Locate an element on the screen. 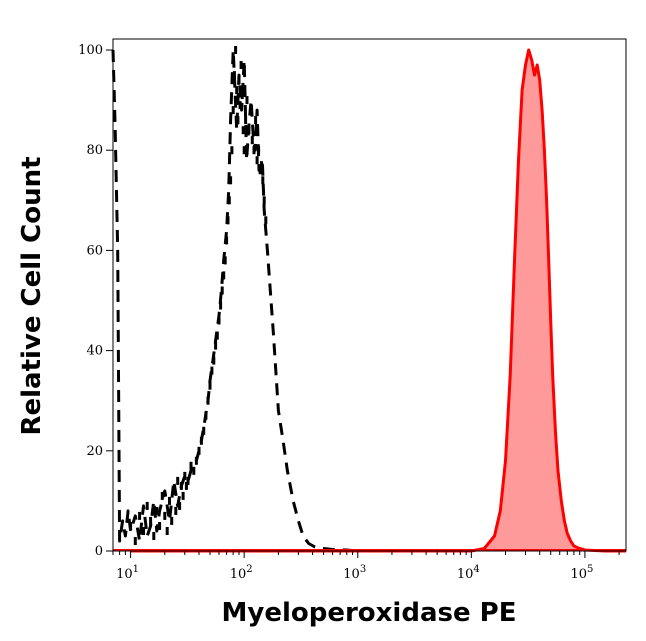 Image resolution: width=646 pixels, height=641 pixels. y-tick-label: 100 is located at coordinates (90, 50).